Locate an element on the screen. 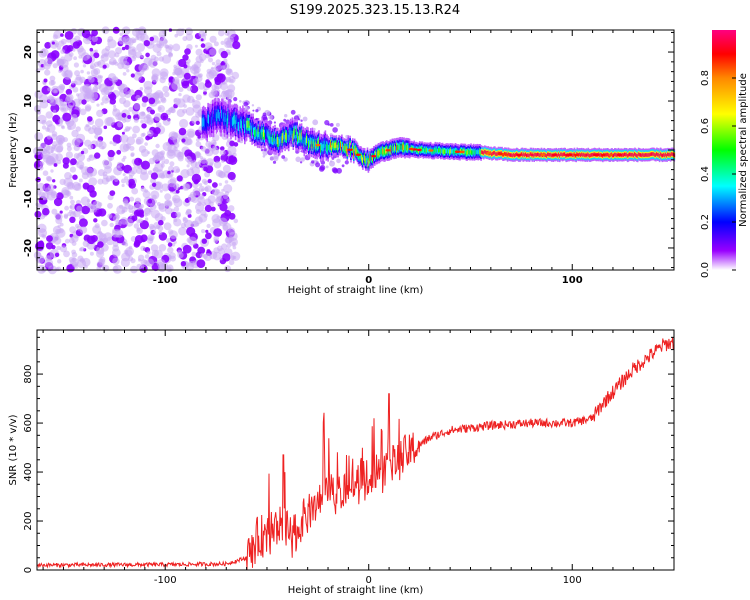  spectrogram-y-axis-label: Frequency (Hz) is located at coordinates (13, 150).